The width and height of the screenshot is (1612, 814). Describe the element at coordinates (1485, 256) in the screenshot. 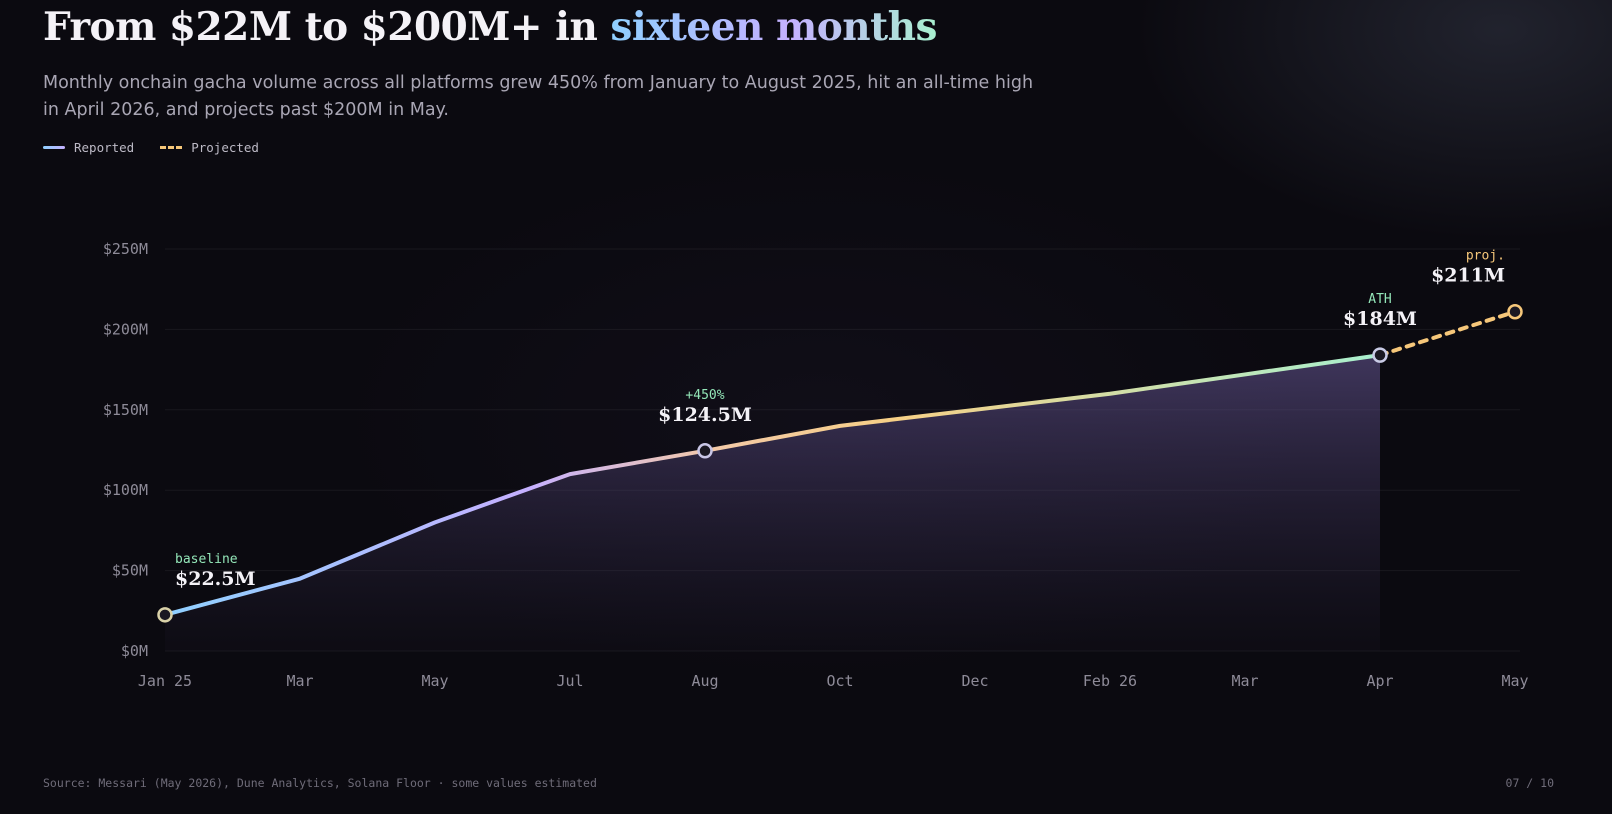

I see `annotation-tag: proj.` at that location.